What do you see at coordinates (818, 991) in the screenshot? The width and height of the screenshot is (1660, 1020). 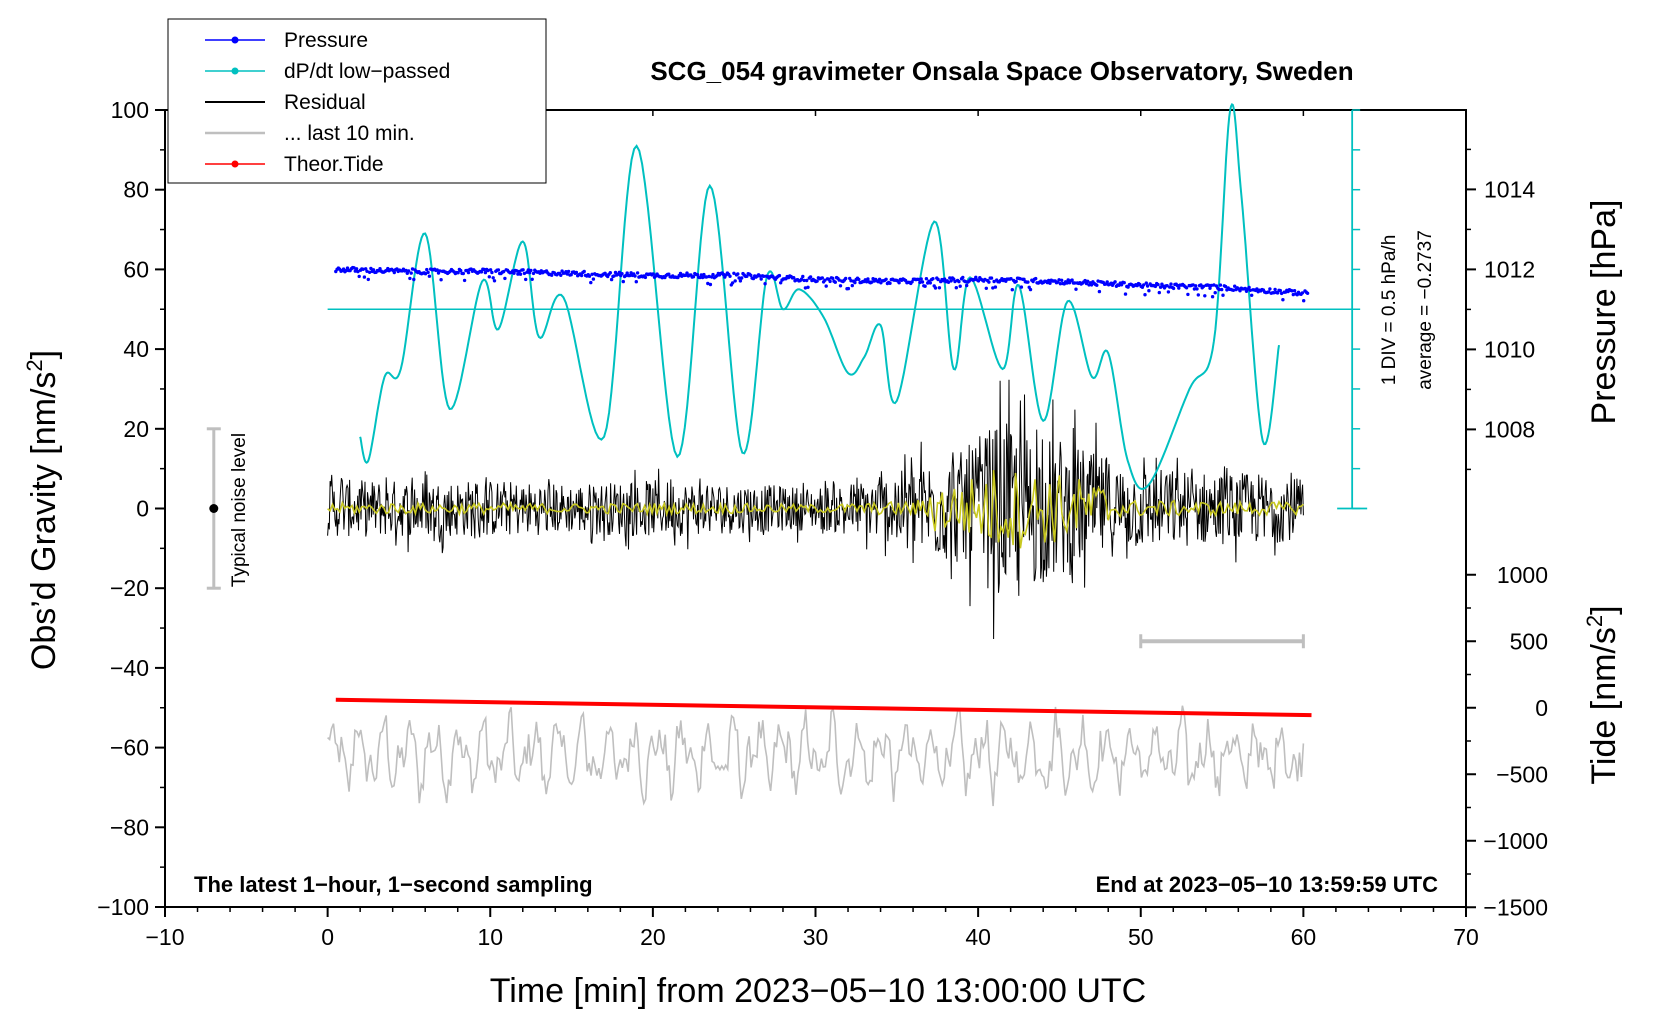 I see `x-axis-label: Time [min] from 2023−05−10 13:00:00 UTC` at bounding box center [818, 991].